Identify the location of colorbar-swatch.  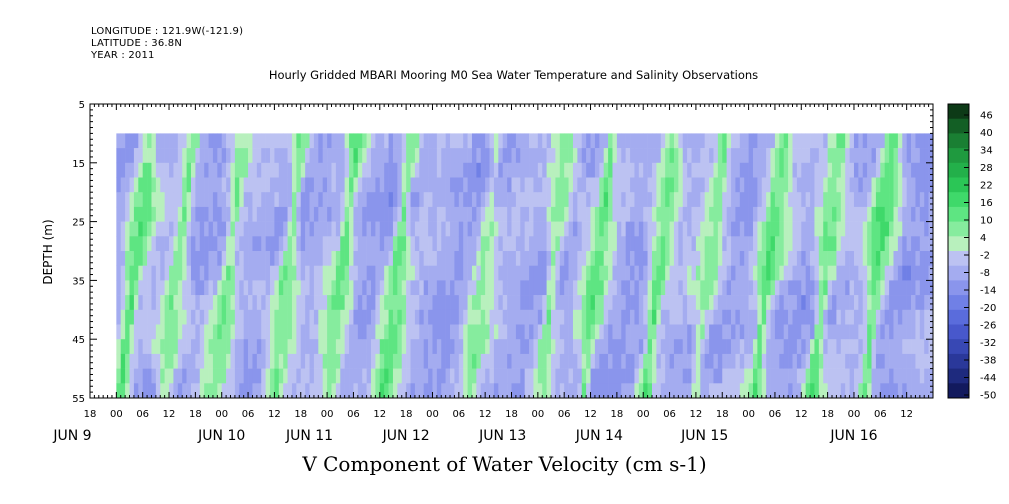
(958, 126).